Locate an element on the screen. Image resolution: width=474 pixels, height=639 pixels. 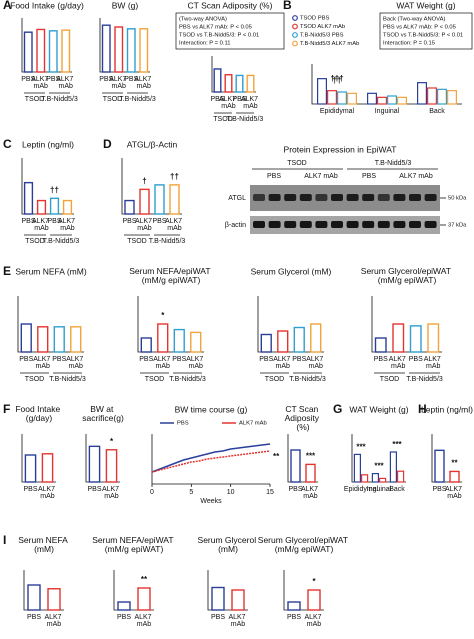
legend-label: T.B-Nidd5/3 PBS is located at coordinates (322, 36).